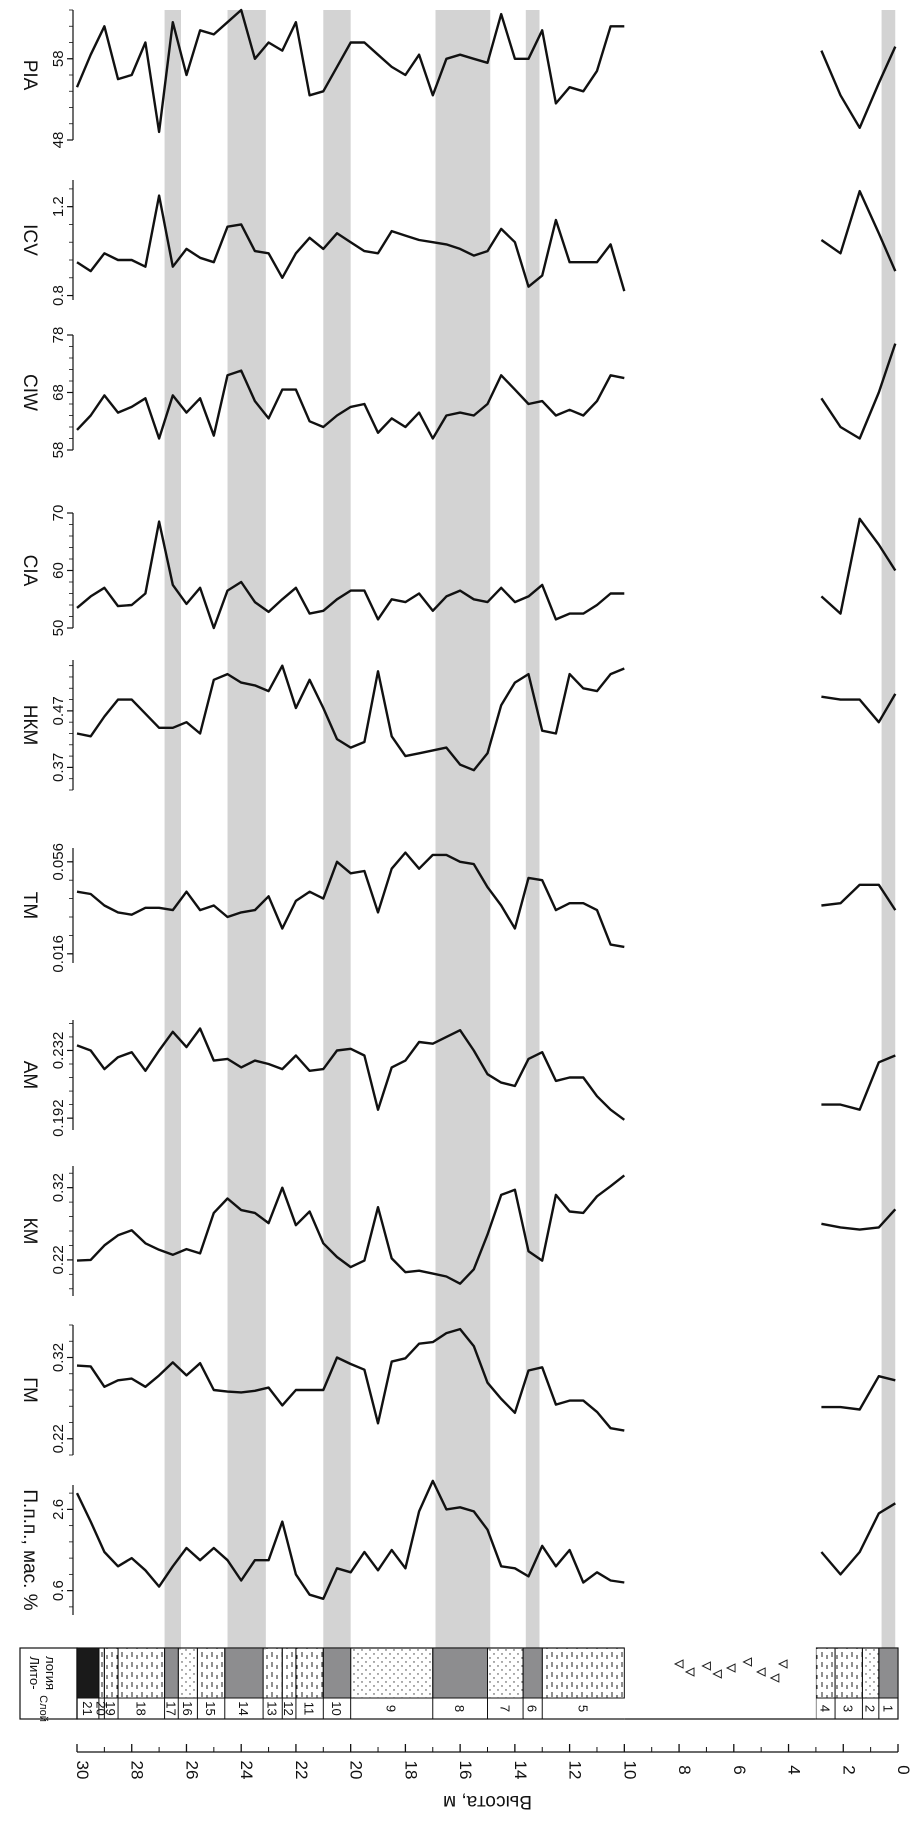 The height and width of the screenshot is (1826, 916). What do you see at coordinates (58, 1509) in the screenshot?
I see `panel-tick-label-0-1: 2.6` at bounding box center [58, 1509].